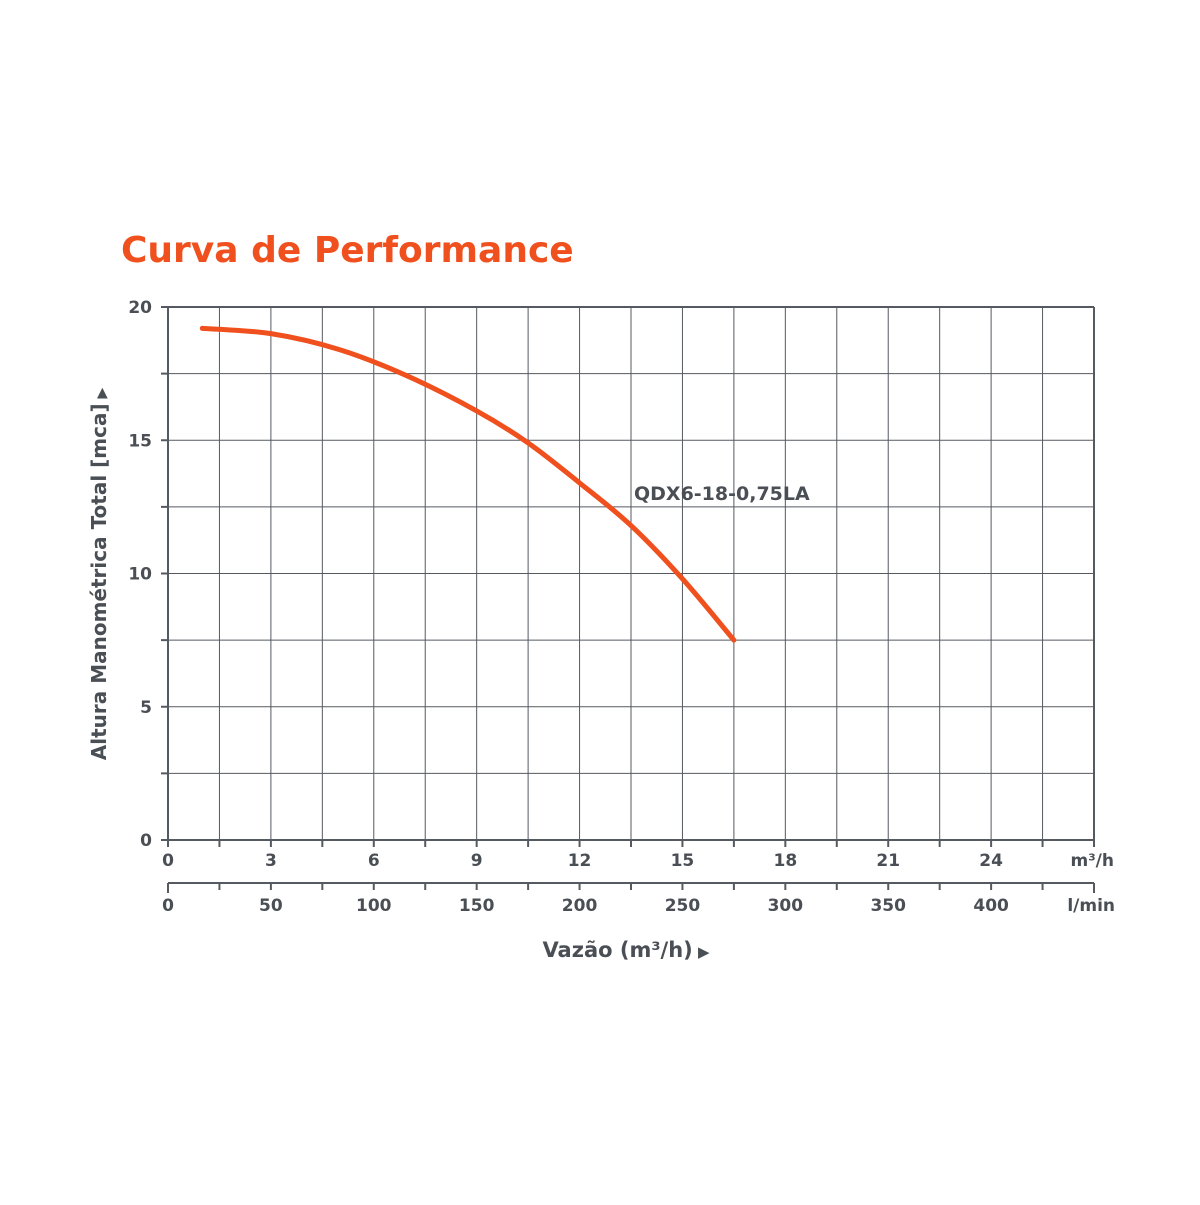 Image resolution: width=1200 pixels, height=1205 pixels. What do you see at coordinates (146, 841) in the screenshot?
I see `y-tick-label: 0` at bounding box center [146, 841].